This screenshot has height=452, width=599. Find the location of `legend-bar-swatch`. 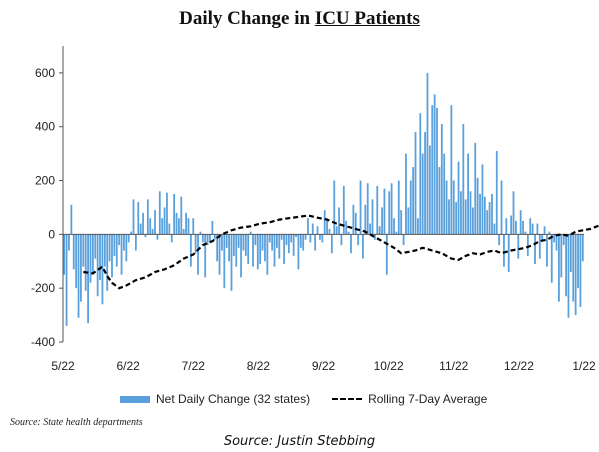

legend-bar-swatch is located at coordinates (135, 399).